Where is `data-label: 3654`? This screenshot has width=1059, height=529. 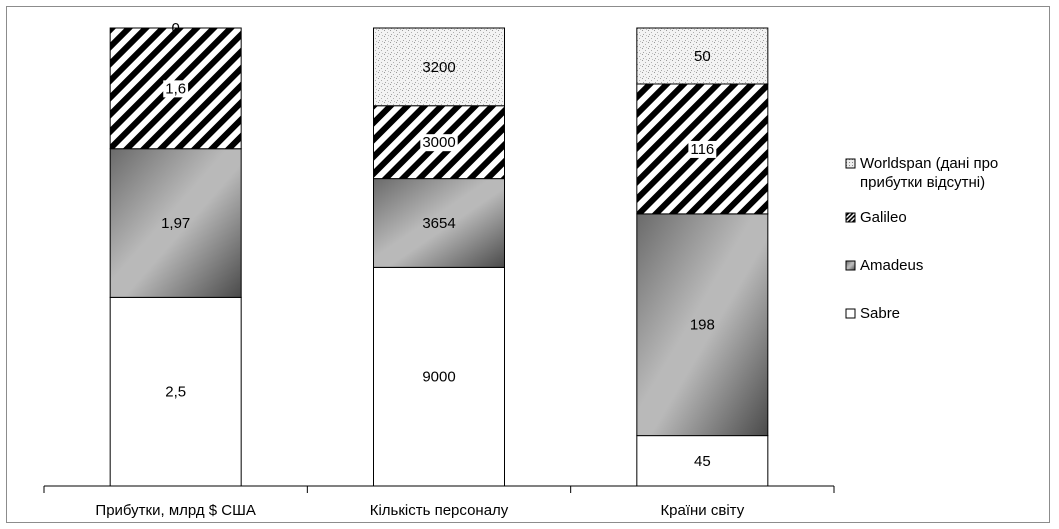
data-label: 3654 is located at coordinates (438, 223).